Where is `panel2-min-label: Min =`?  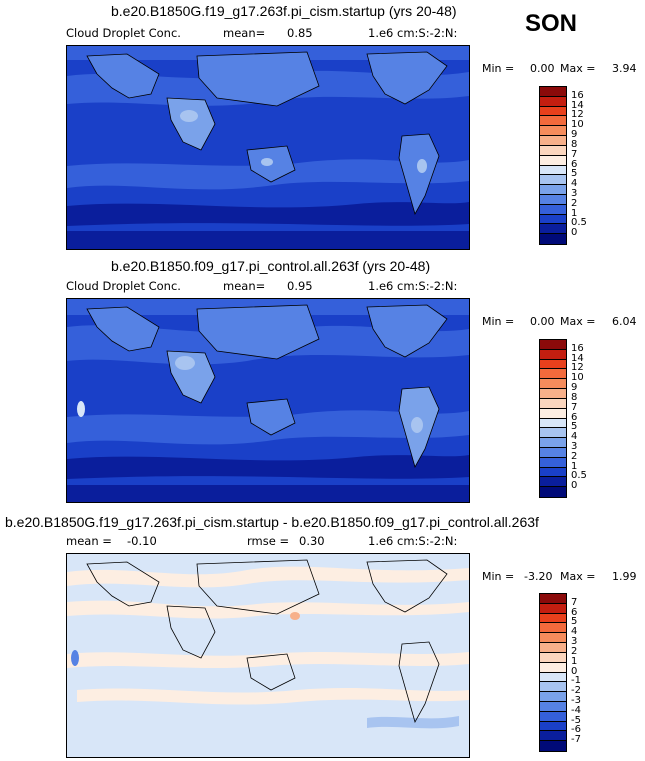
panel2-min-label: Min = is located at coordinates (498, 321).